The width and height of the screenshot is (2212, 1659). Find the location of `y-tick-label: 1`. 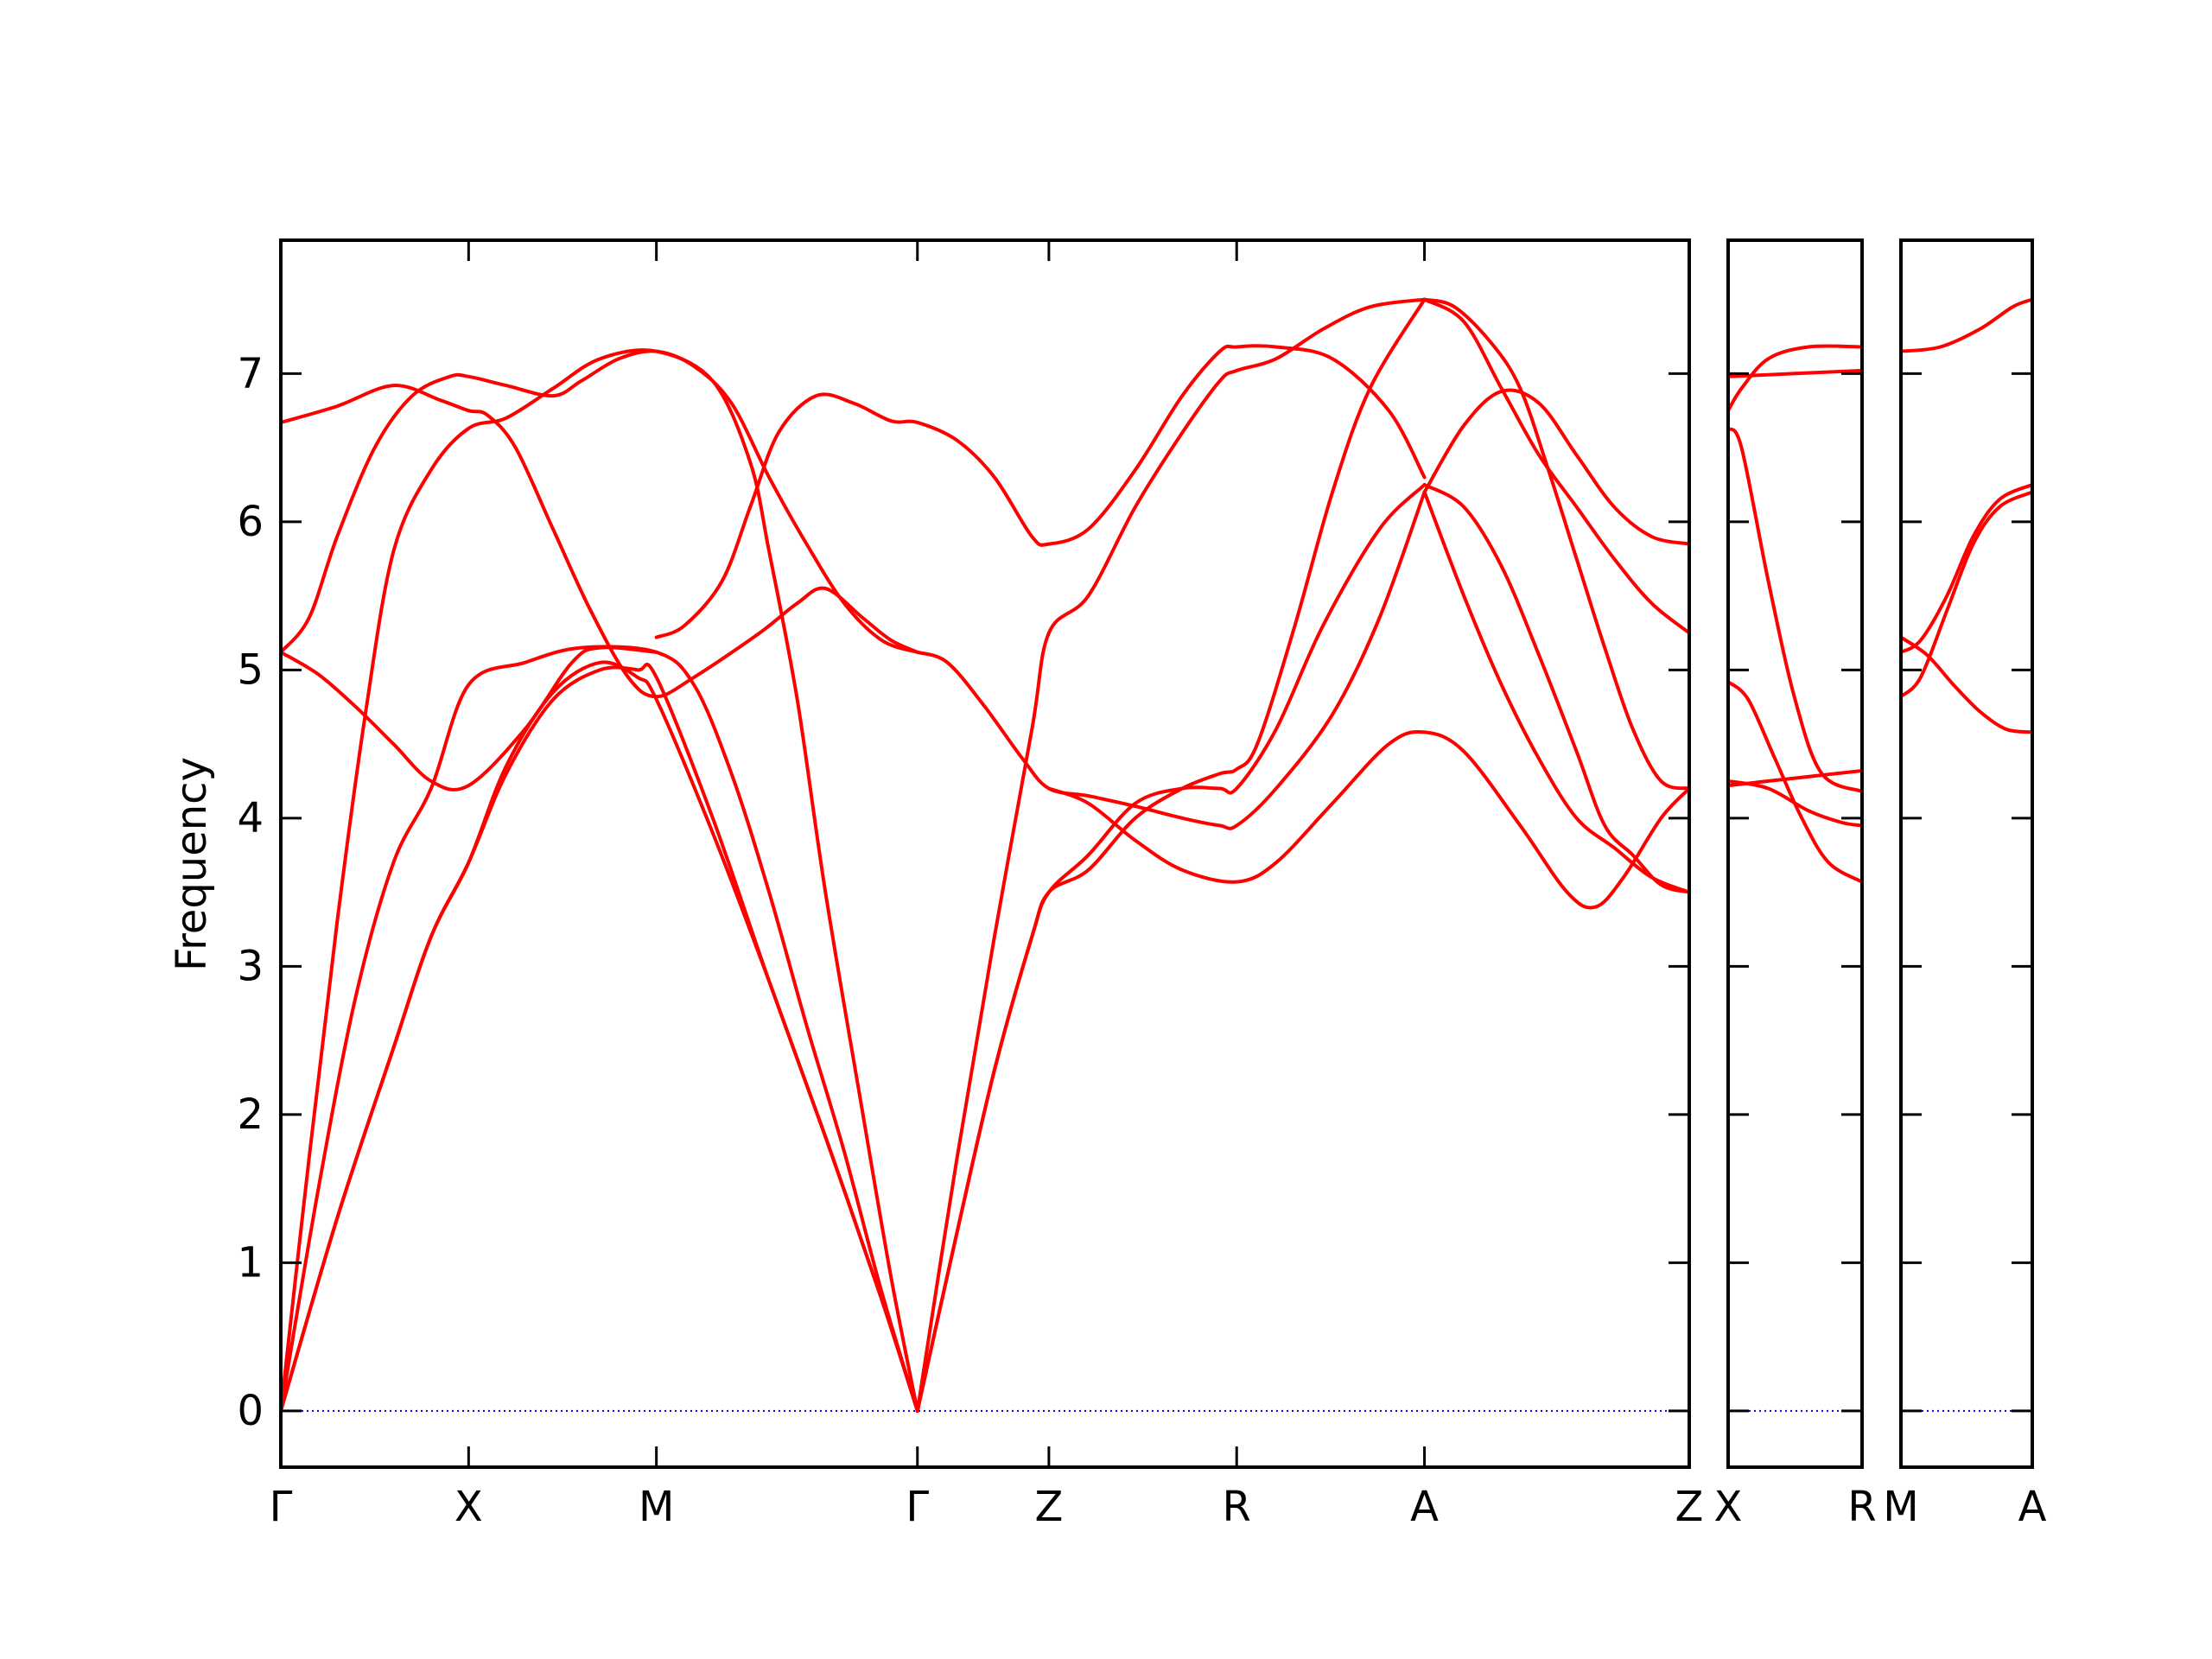

y-tick-label: 1 is located at coordinates (250, 1262).